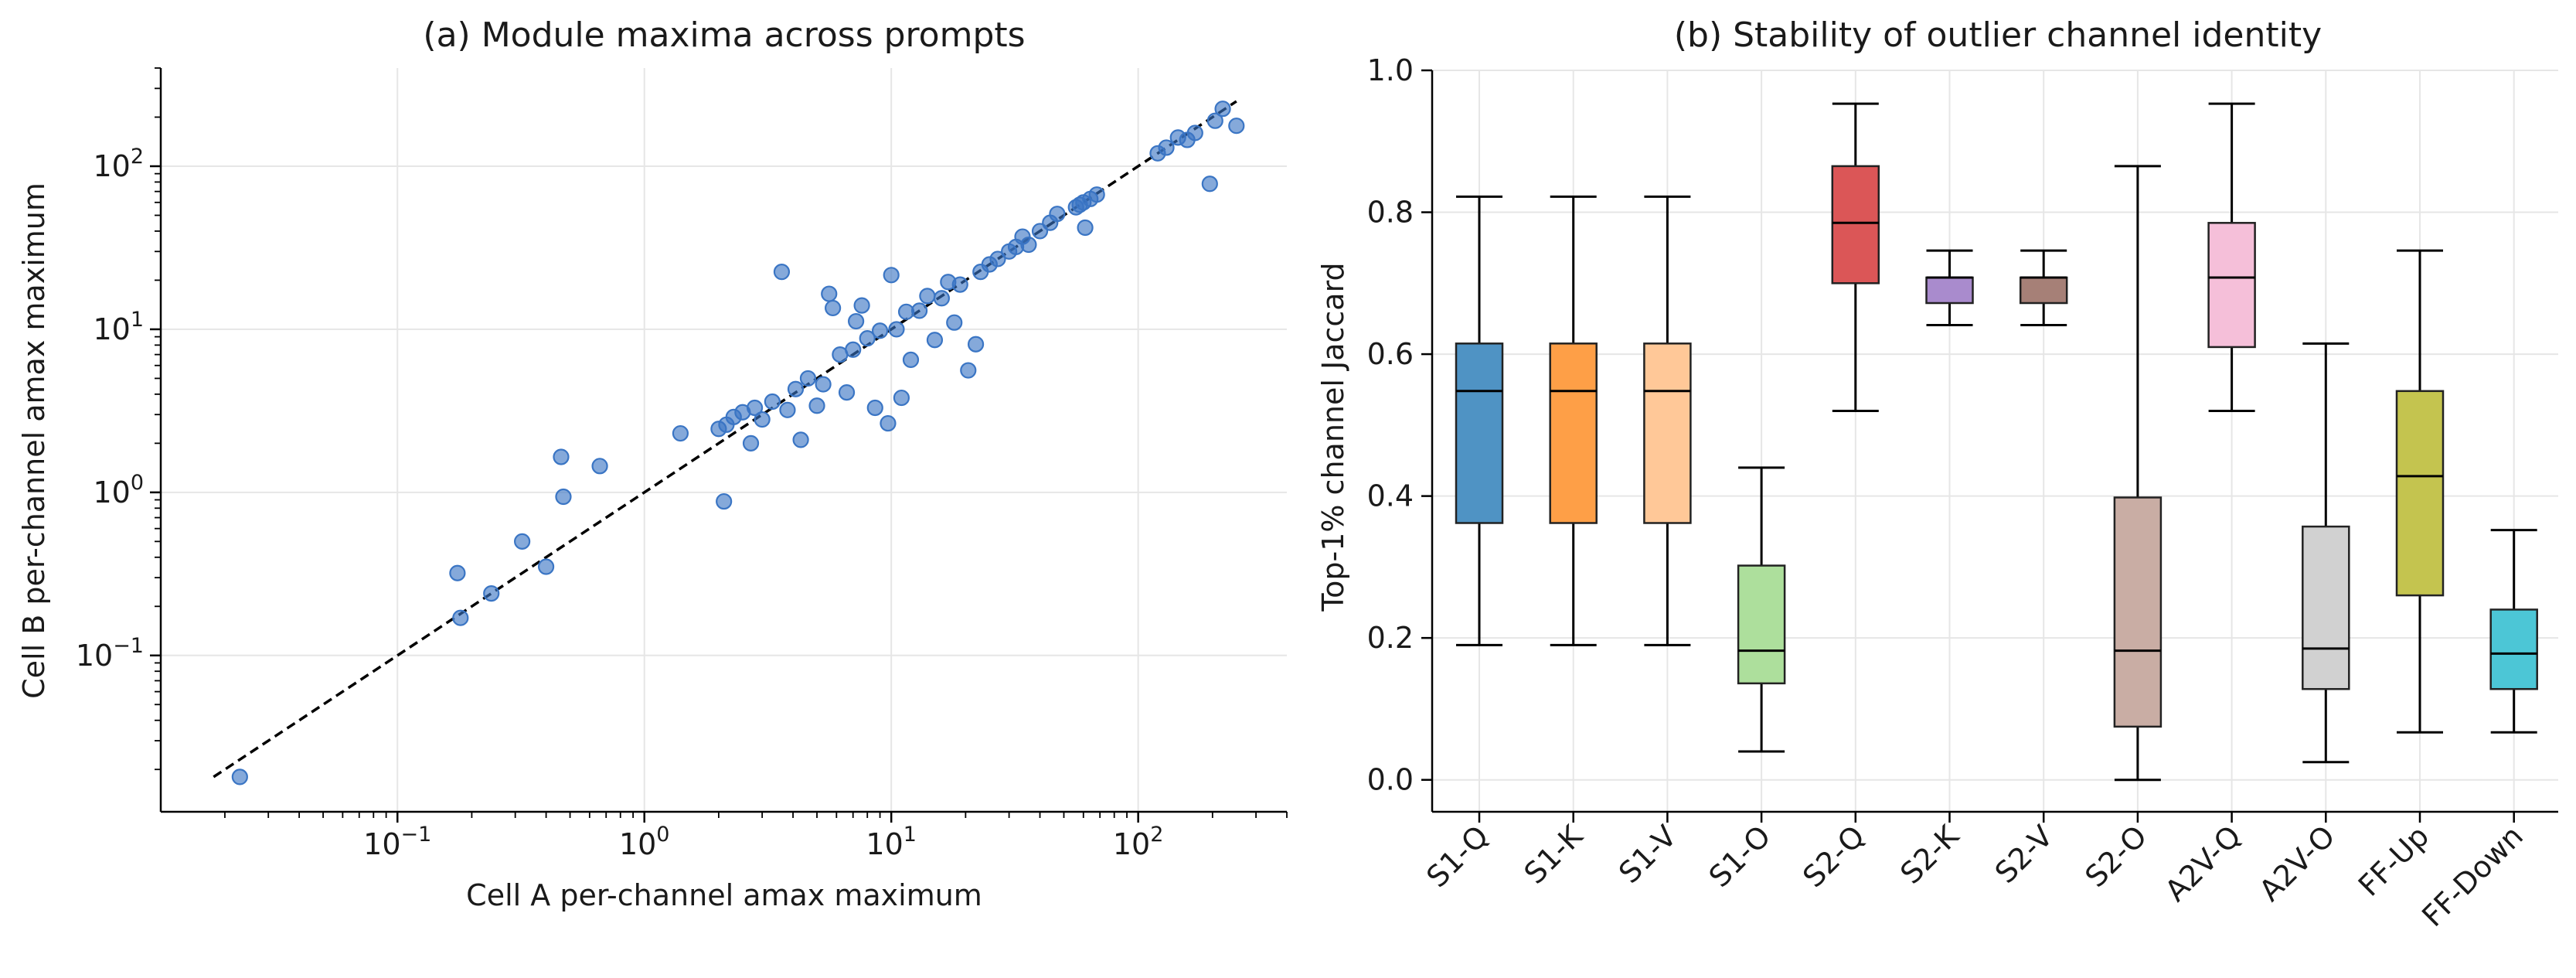 Image resolution: width=2576 pixels, height=978 pixels. What do you see at coordinates (1929, 854) in the screenshot?
I see `boxplot-x-tick-label: S2-K` at bounding box center [1929, 854].